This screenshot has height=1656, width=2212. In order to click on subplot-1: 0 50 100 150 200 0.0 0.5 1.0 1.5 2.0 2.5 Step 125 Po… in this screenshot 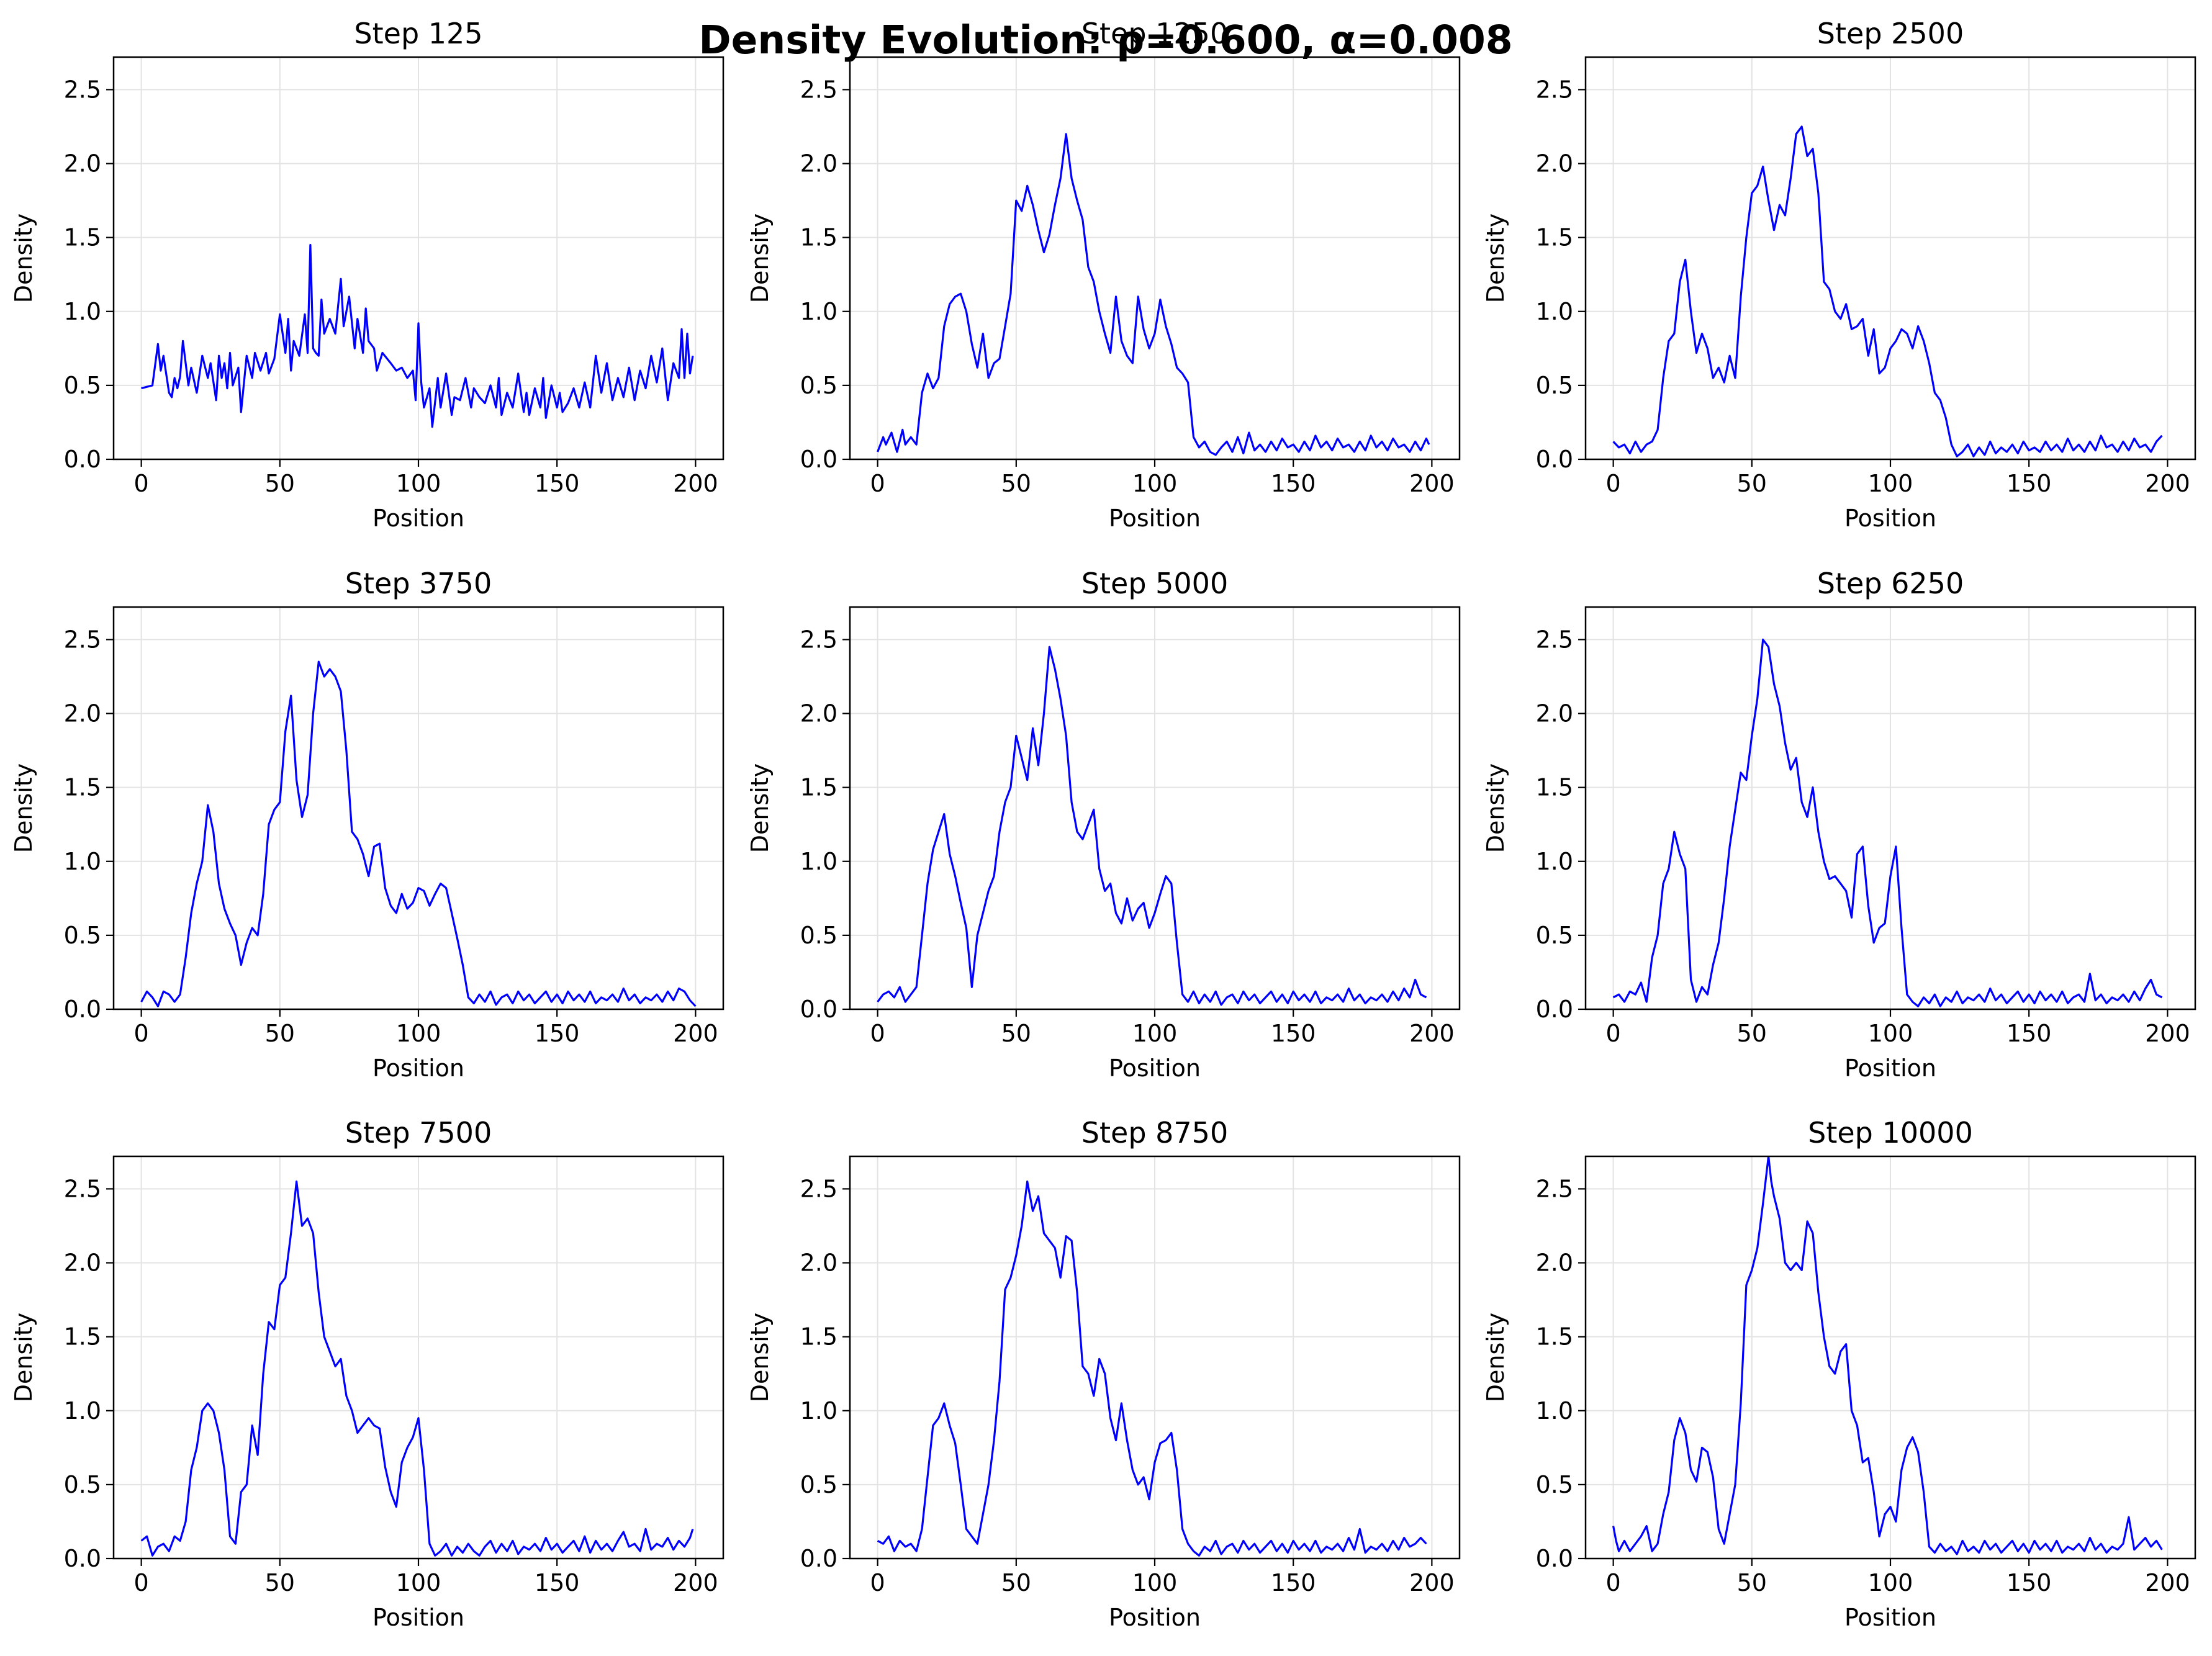, I will do `click(367, 274)`.